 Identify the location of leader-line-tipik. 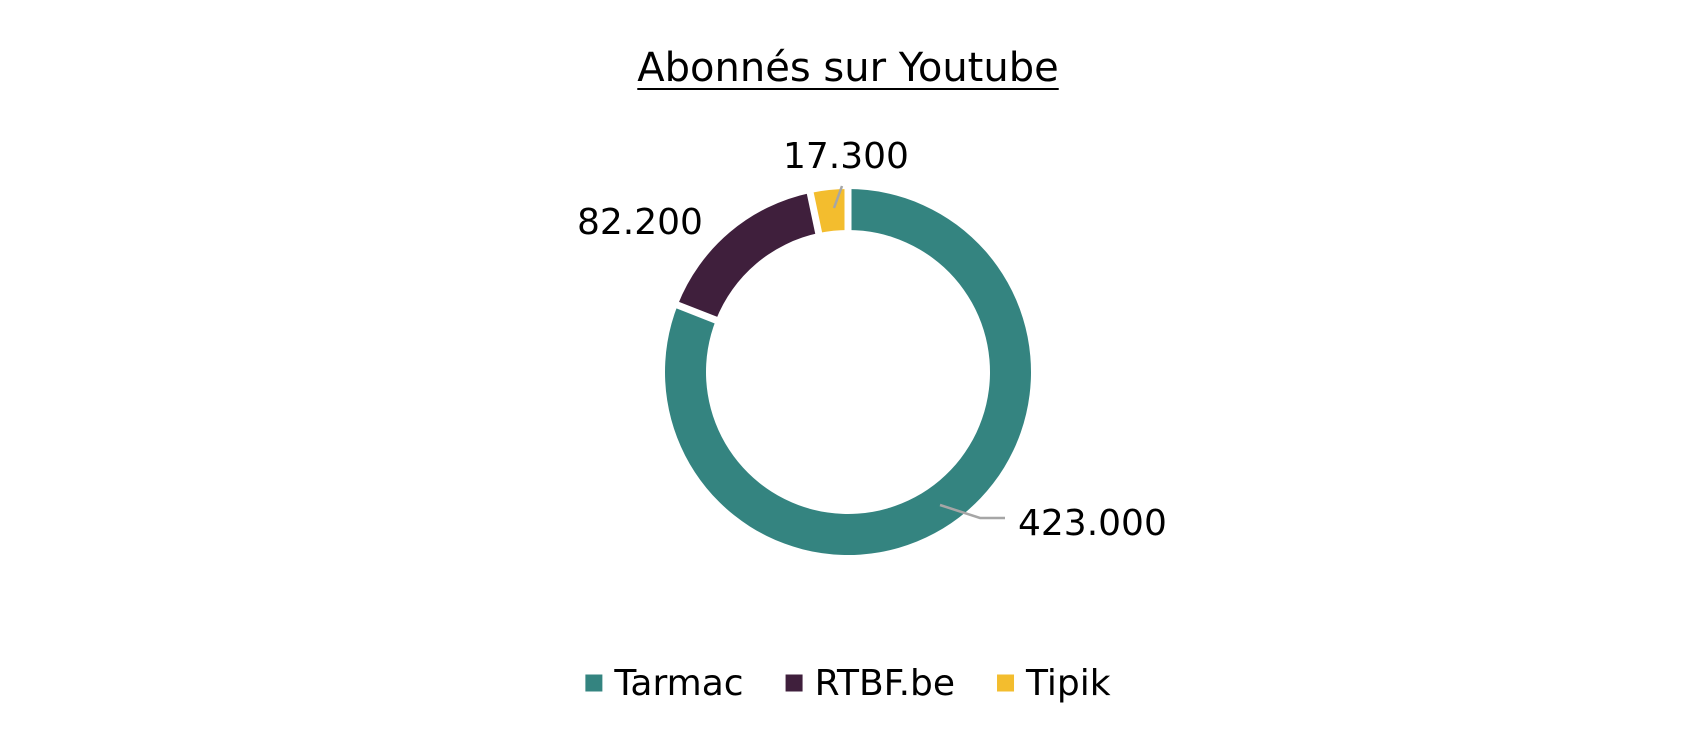
(838, 197).